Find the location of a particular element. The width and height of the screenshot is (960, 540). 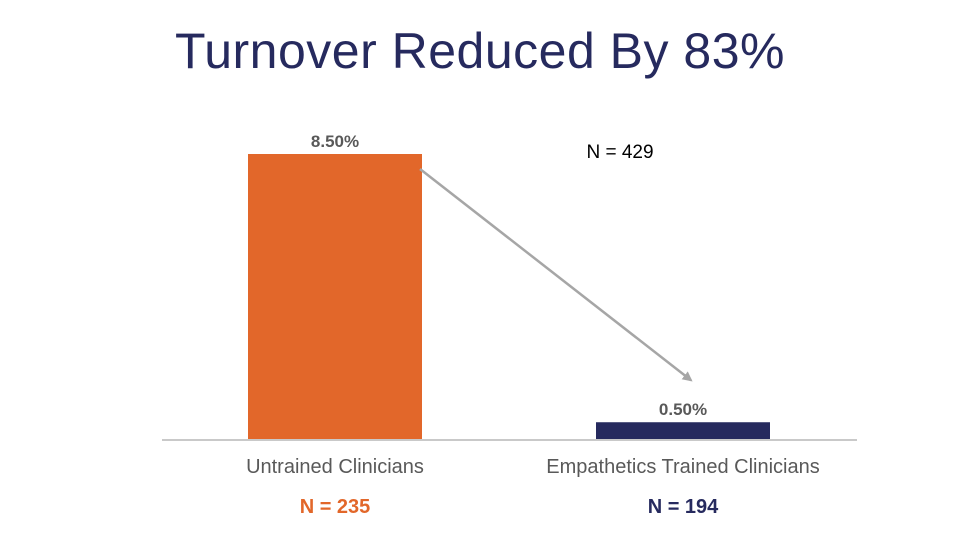

category-label-2: Empathetics Trained Clinicians is located at coordinates (682, 467).